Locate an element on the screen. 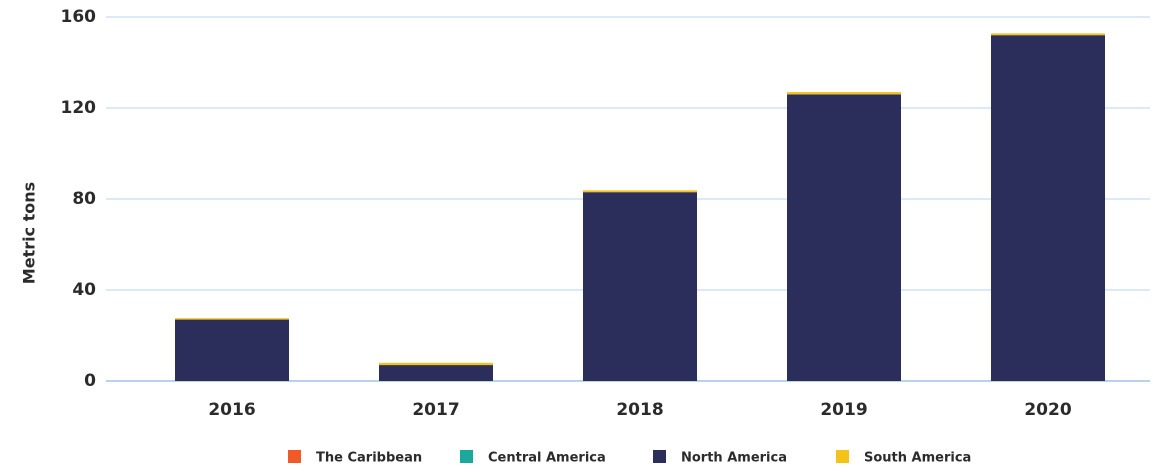 The image size is (1153, 472). y-tick-label: 80 is located at coordinates (84, 199).